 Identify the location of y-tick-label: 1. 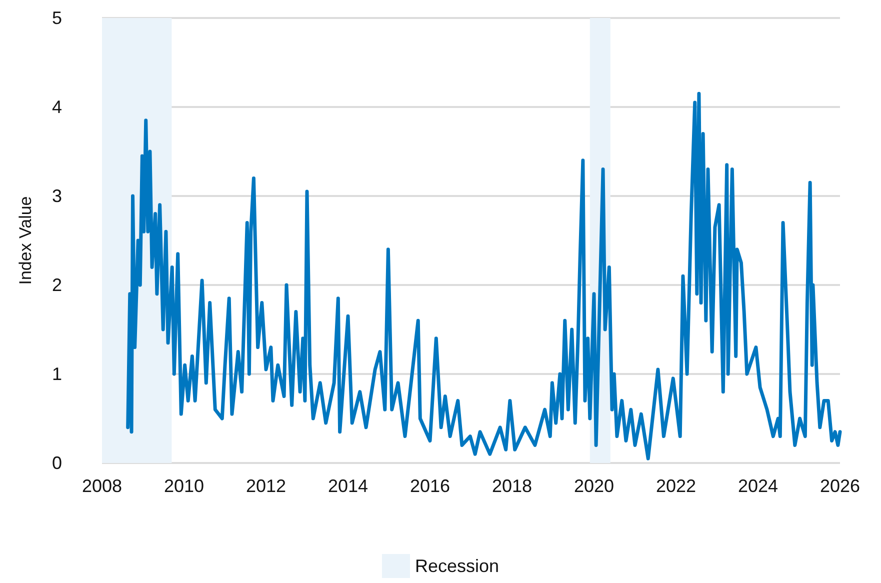
(57, 374).